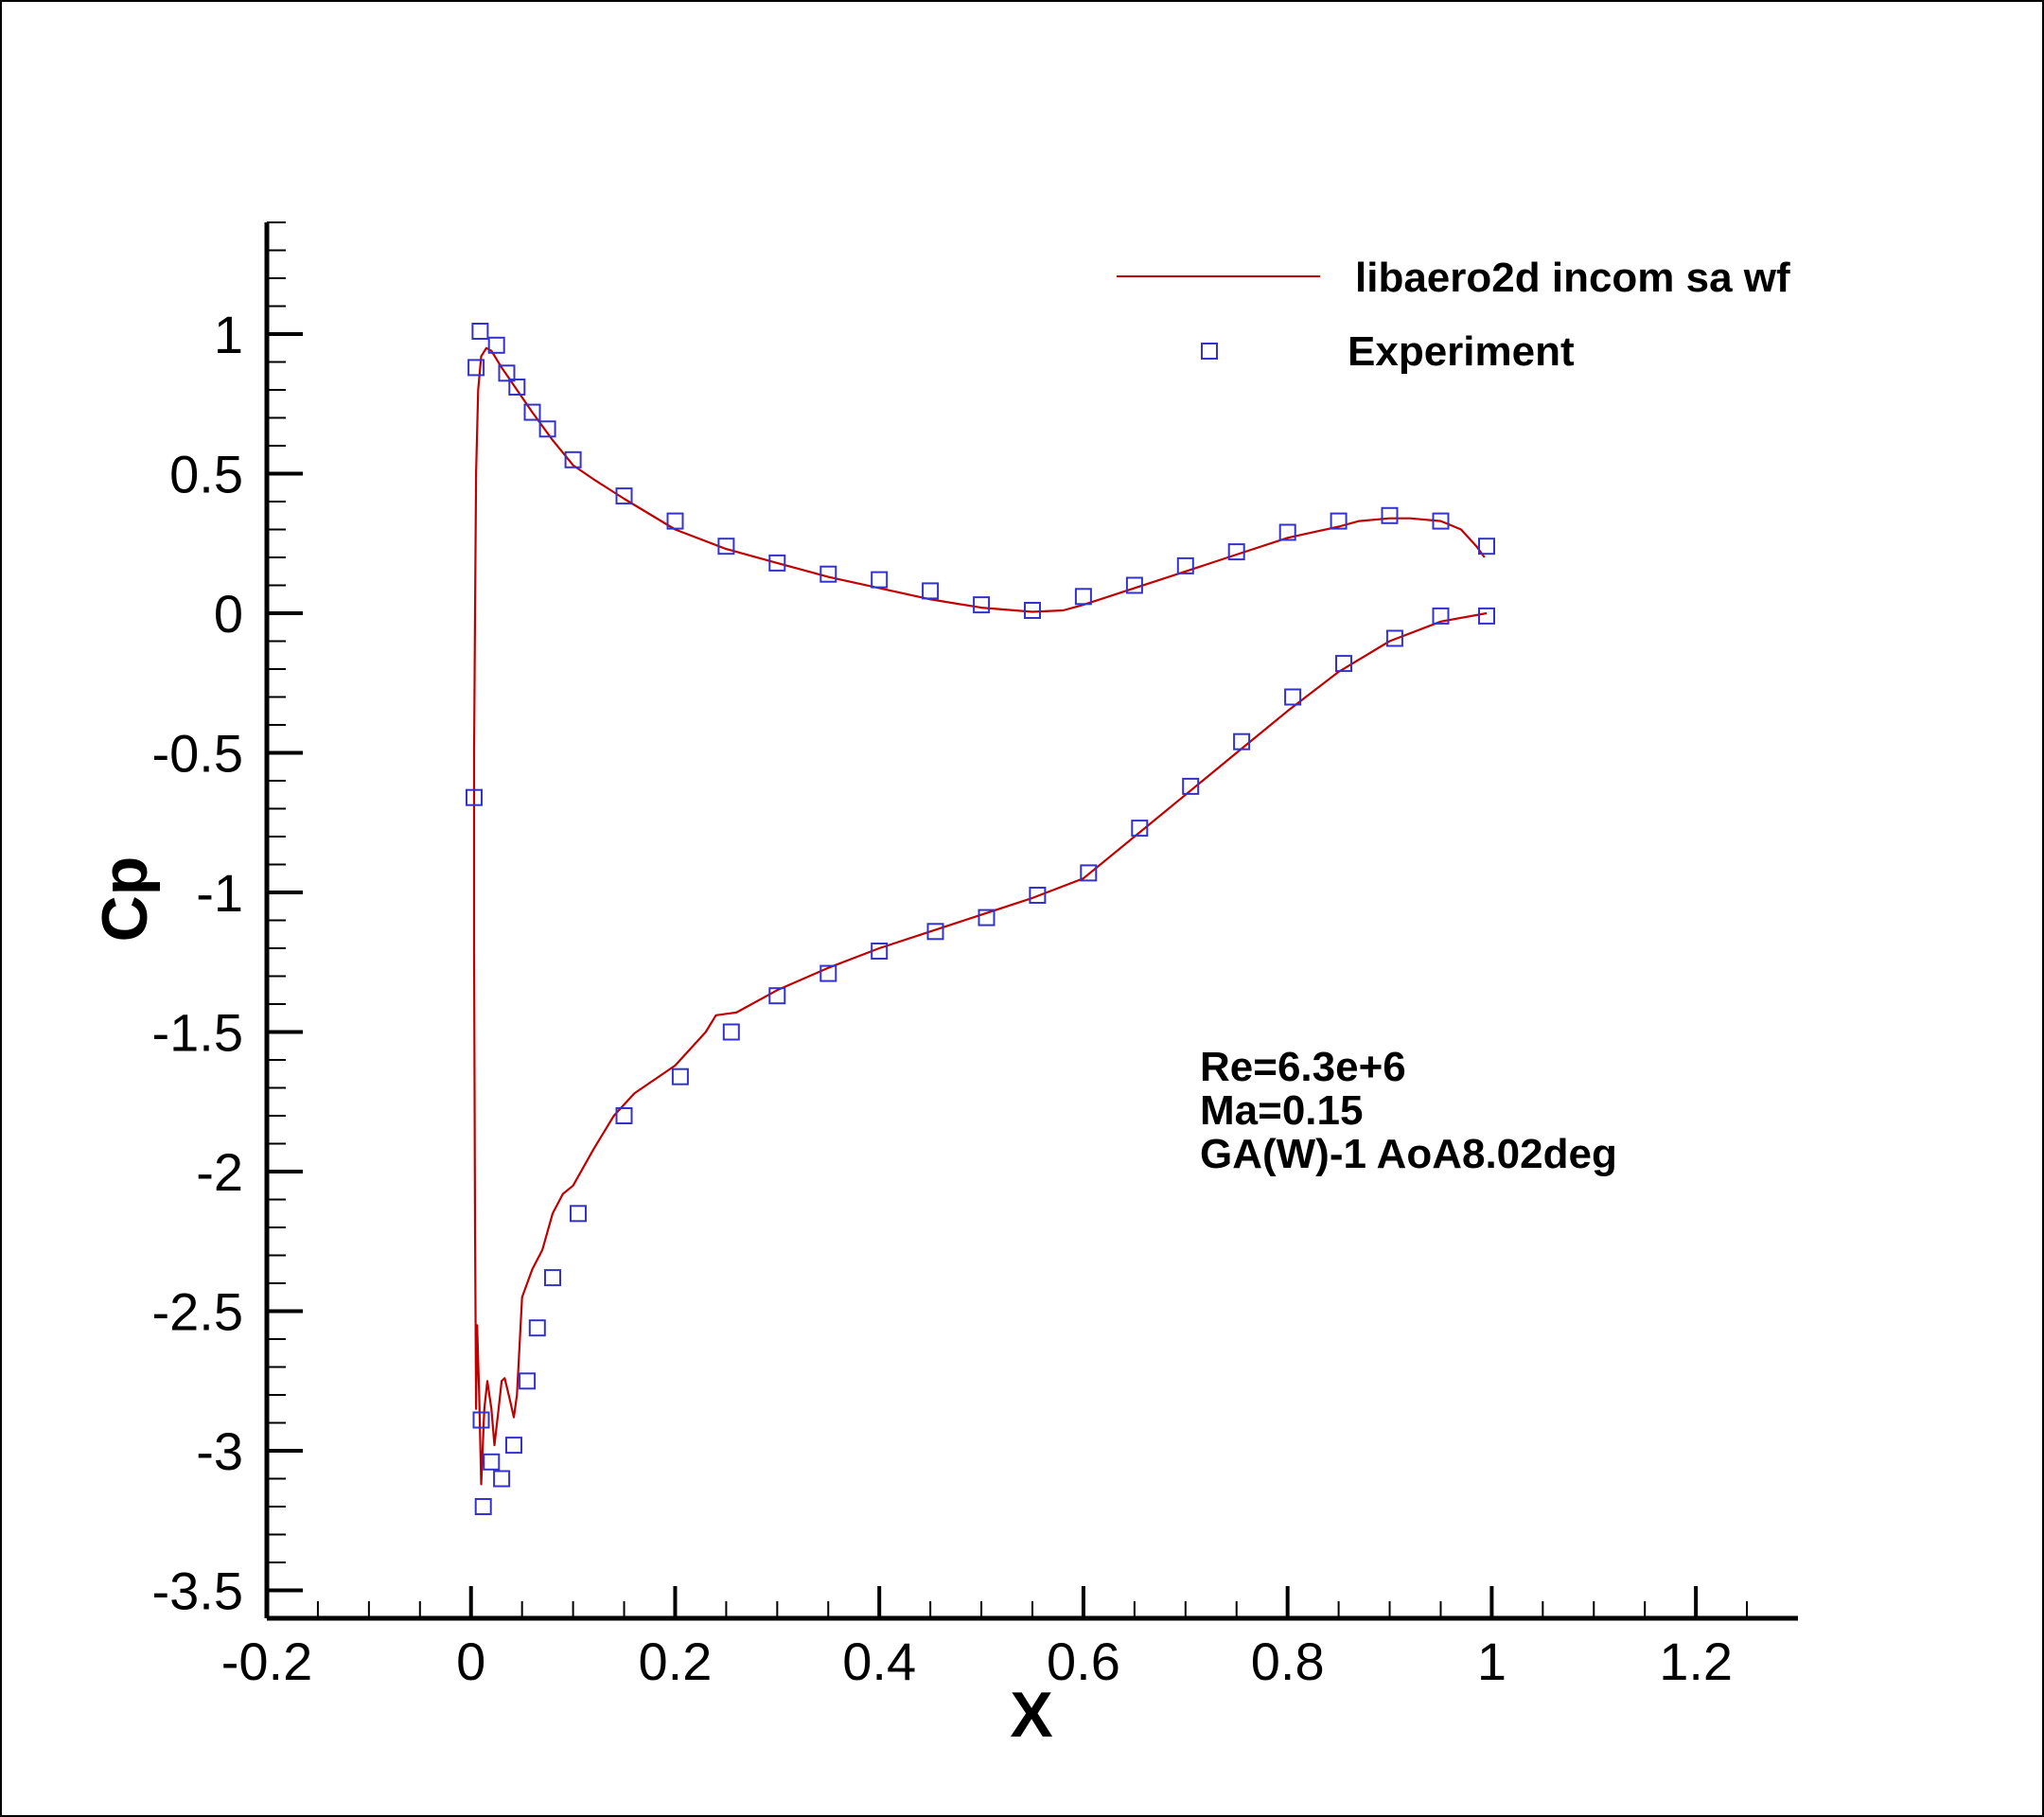 Image resolution: width=2044 pixels, height=1817 pixels. I want to click on conditions-annotation: Re=6.3e+6 Ma=0.15 GA(W)-1 AoA8.02deg, so click(1408, 1110).